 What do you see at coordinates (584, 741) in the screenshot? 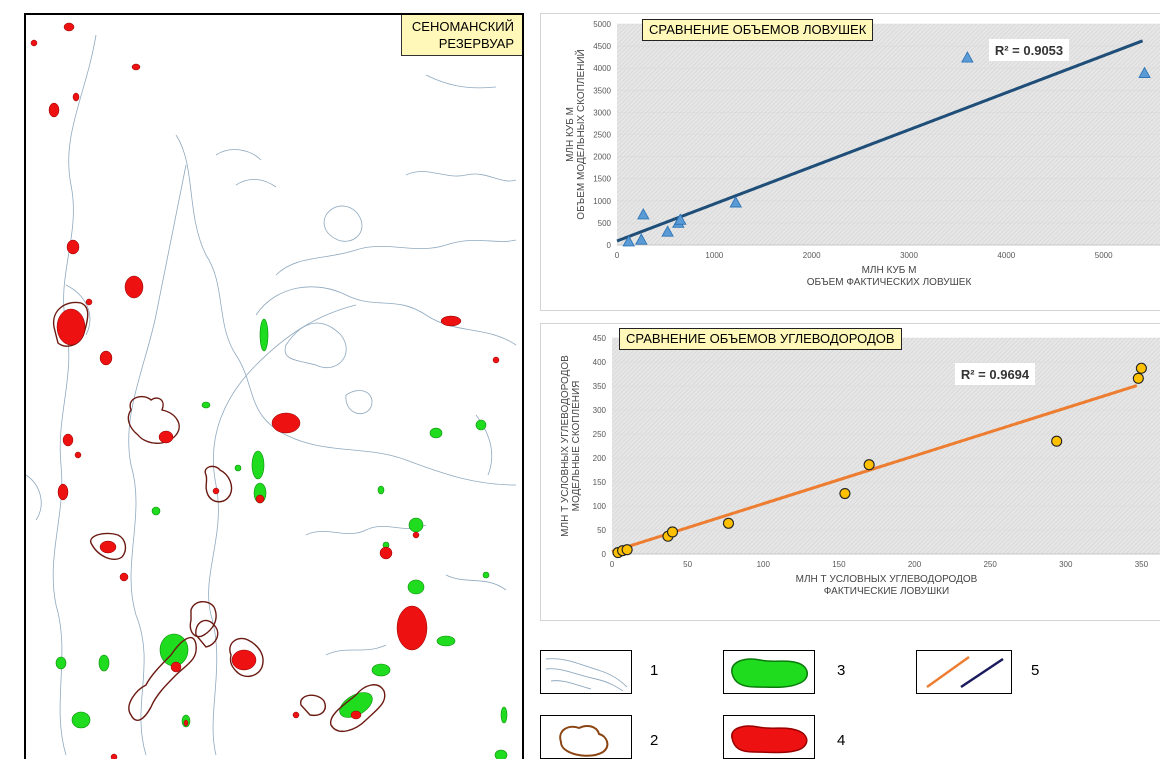
I see `trap-outline-icon` at bounding box center [584, 741].